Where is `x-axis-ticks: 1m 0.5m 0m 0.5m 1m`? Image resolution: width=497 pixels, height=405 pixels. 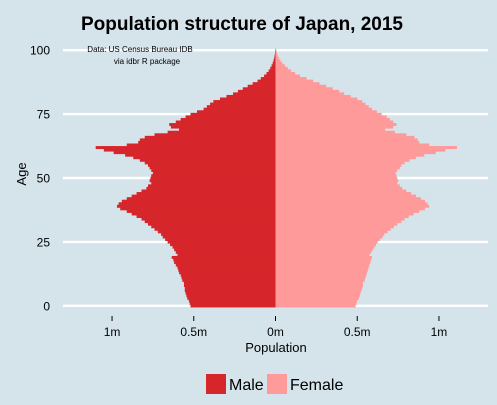
x-axis-ticks: 1m 0.5m 0m 0.5m 1m is located at coordinates (275, 327).